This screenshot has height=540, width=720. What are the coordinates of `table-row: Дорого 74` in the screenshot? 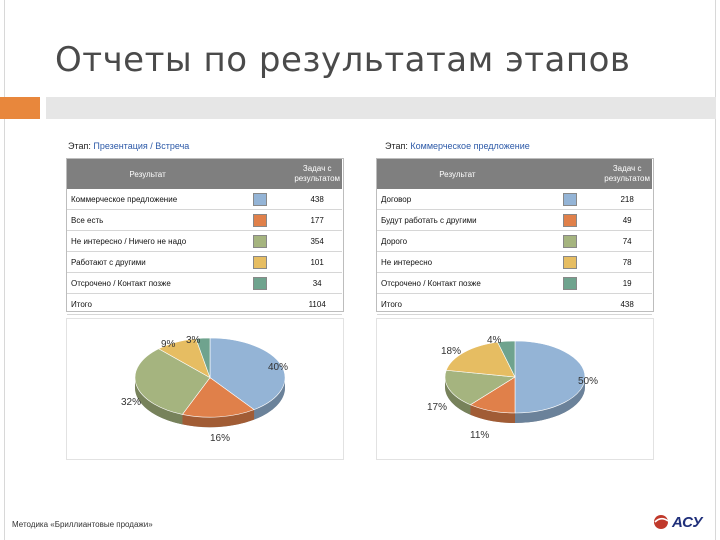 It's located at (514, 241).